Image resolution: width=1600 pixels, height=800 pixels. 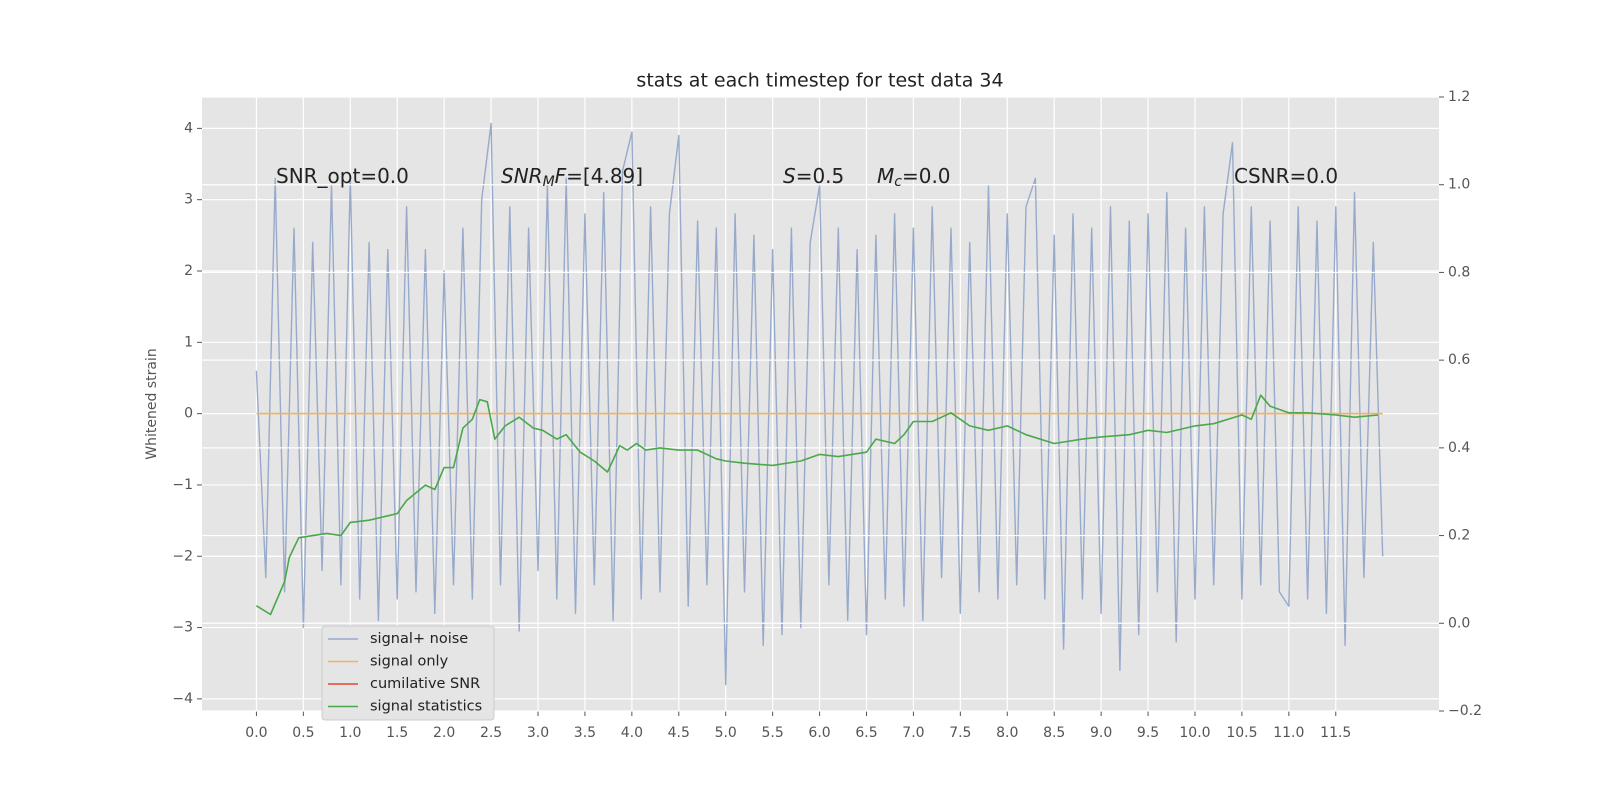 I want to click on annotation-part: CSNR=0.0, so click(x=1286, y=176).